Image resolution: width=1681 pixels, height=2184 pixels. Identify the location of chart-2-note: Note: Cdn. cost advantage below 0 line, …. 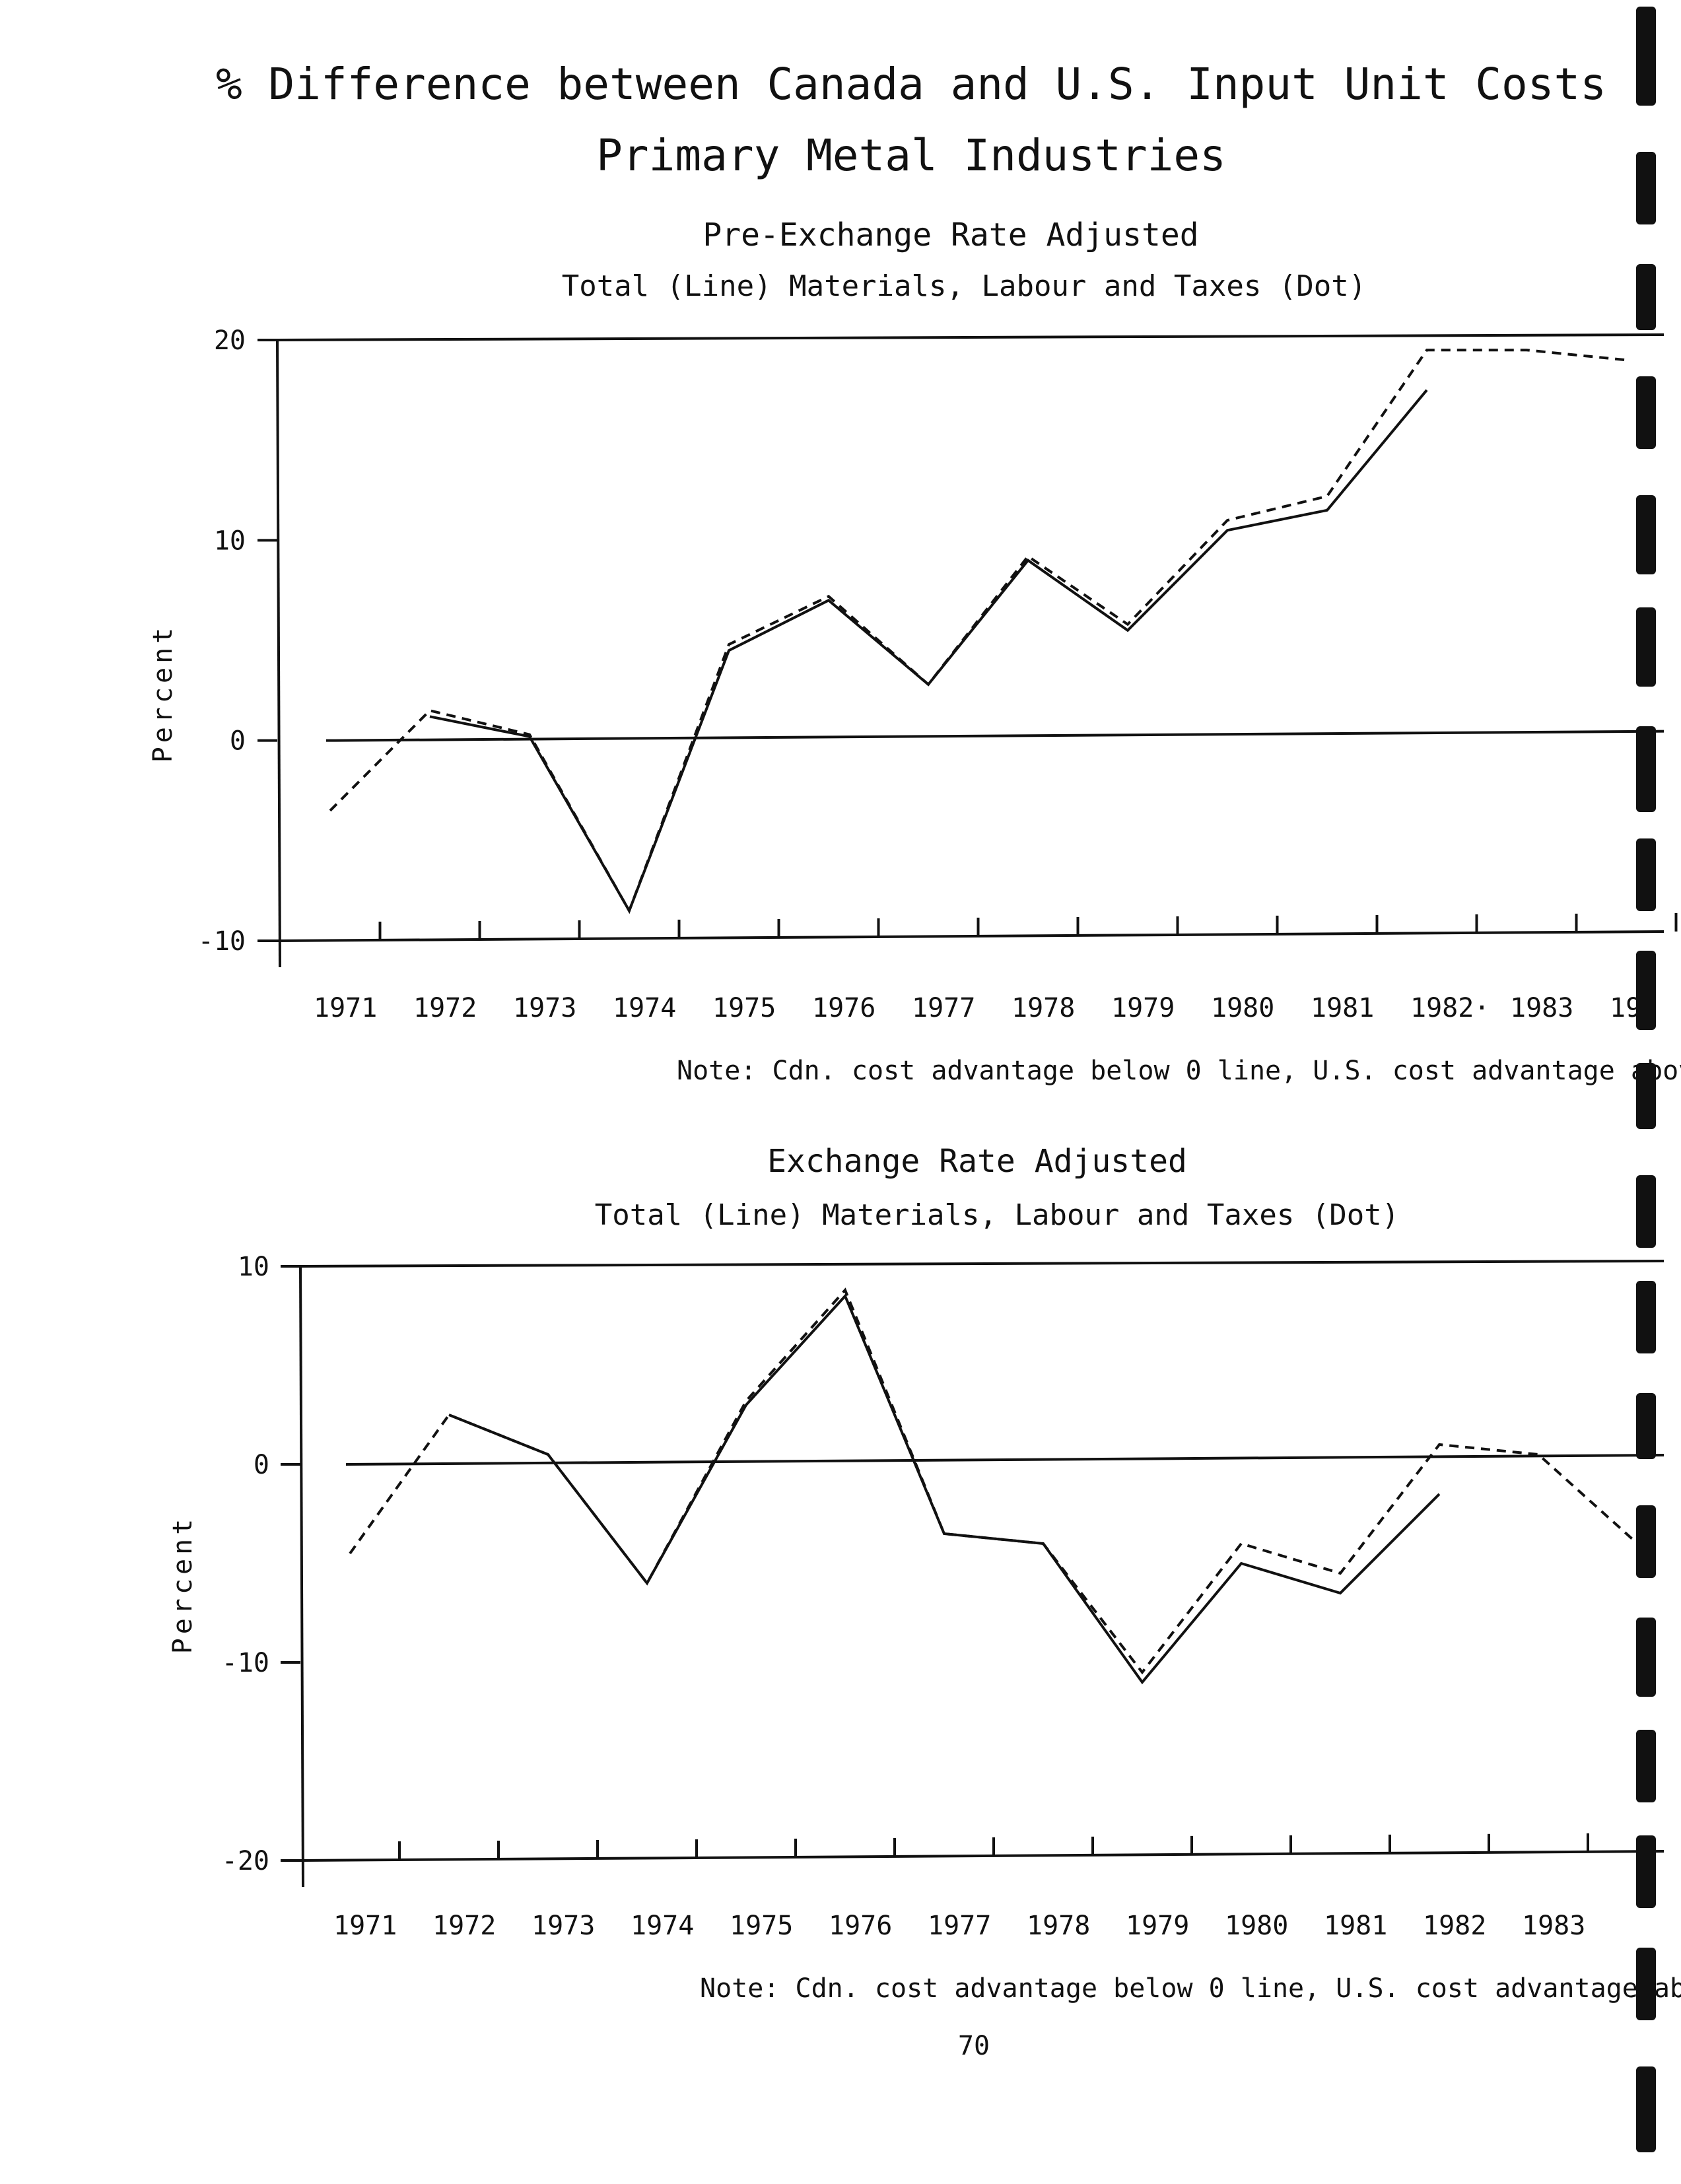
(1190, 1988).